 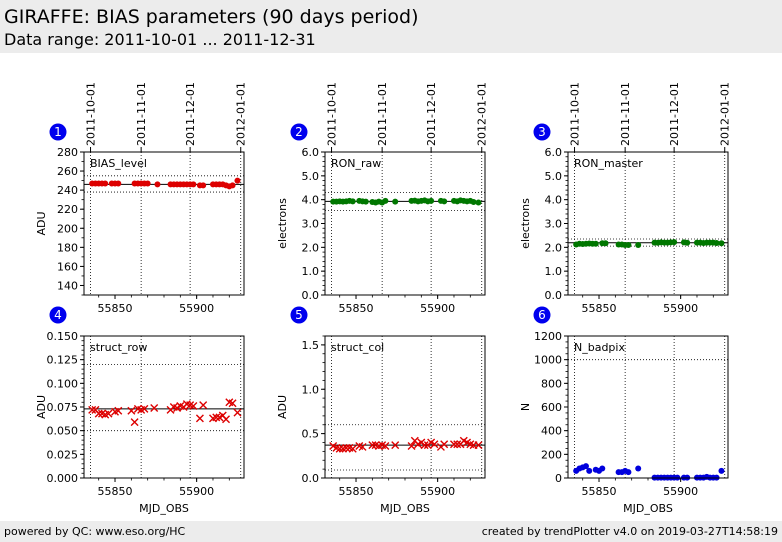 I want to click on y-tick-label: 2.0, so click(x=311, y=247).